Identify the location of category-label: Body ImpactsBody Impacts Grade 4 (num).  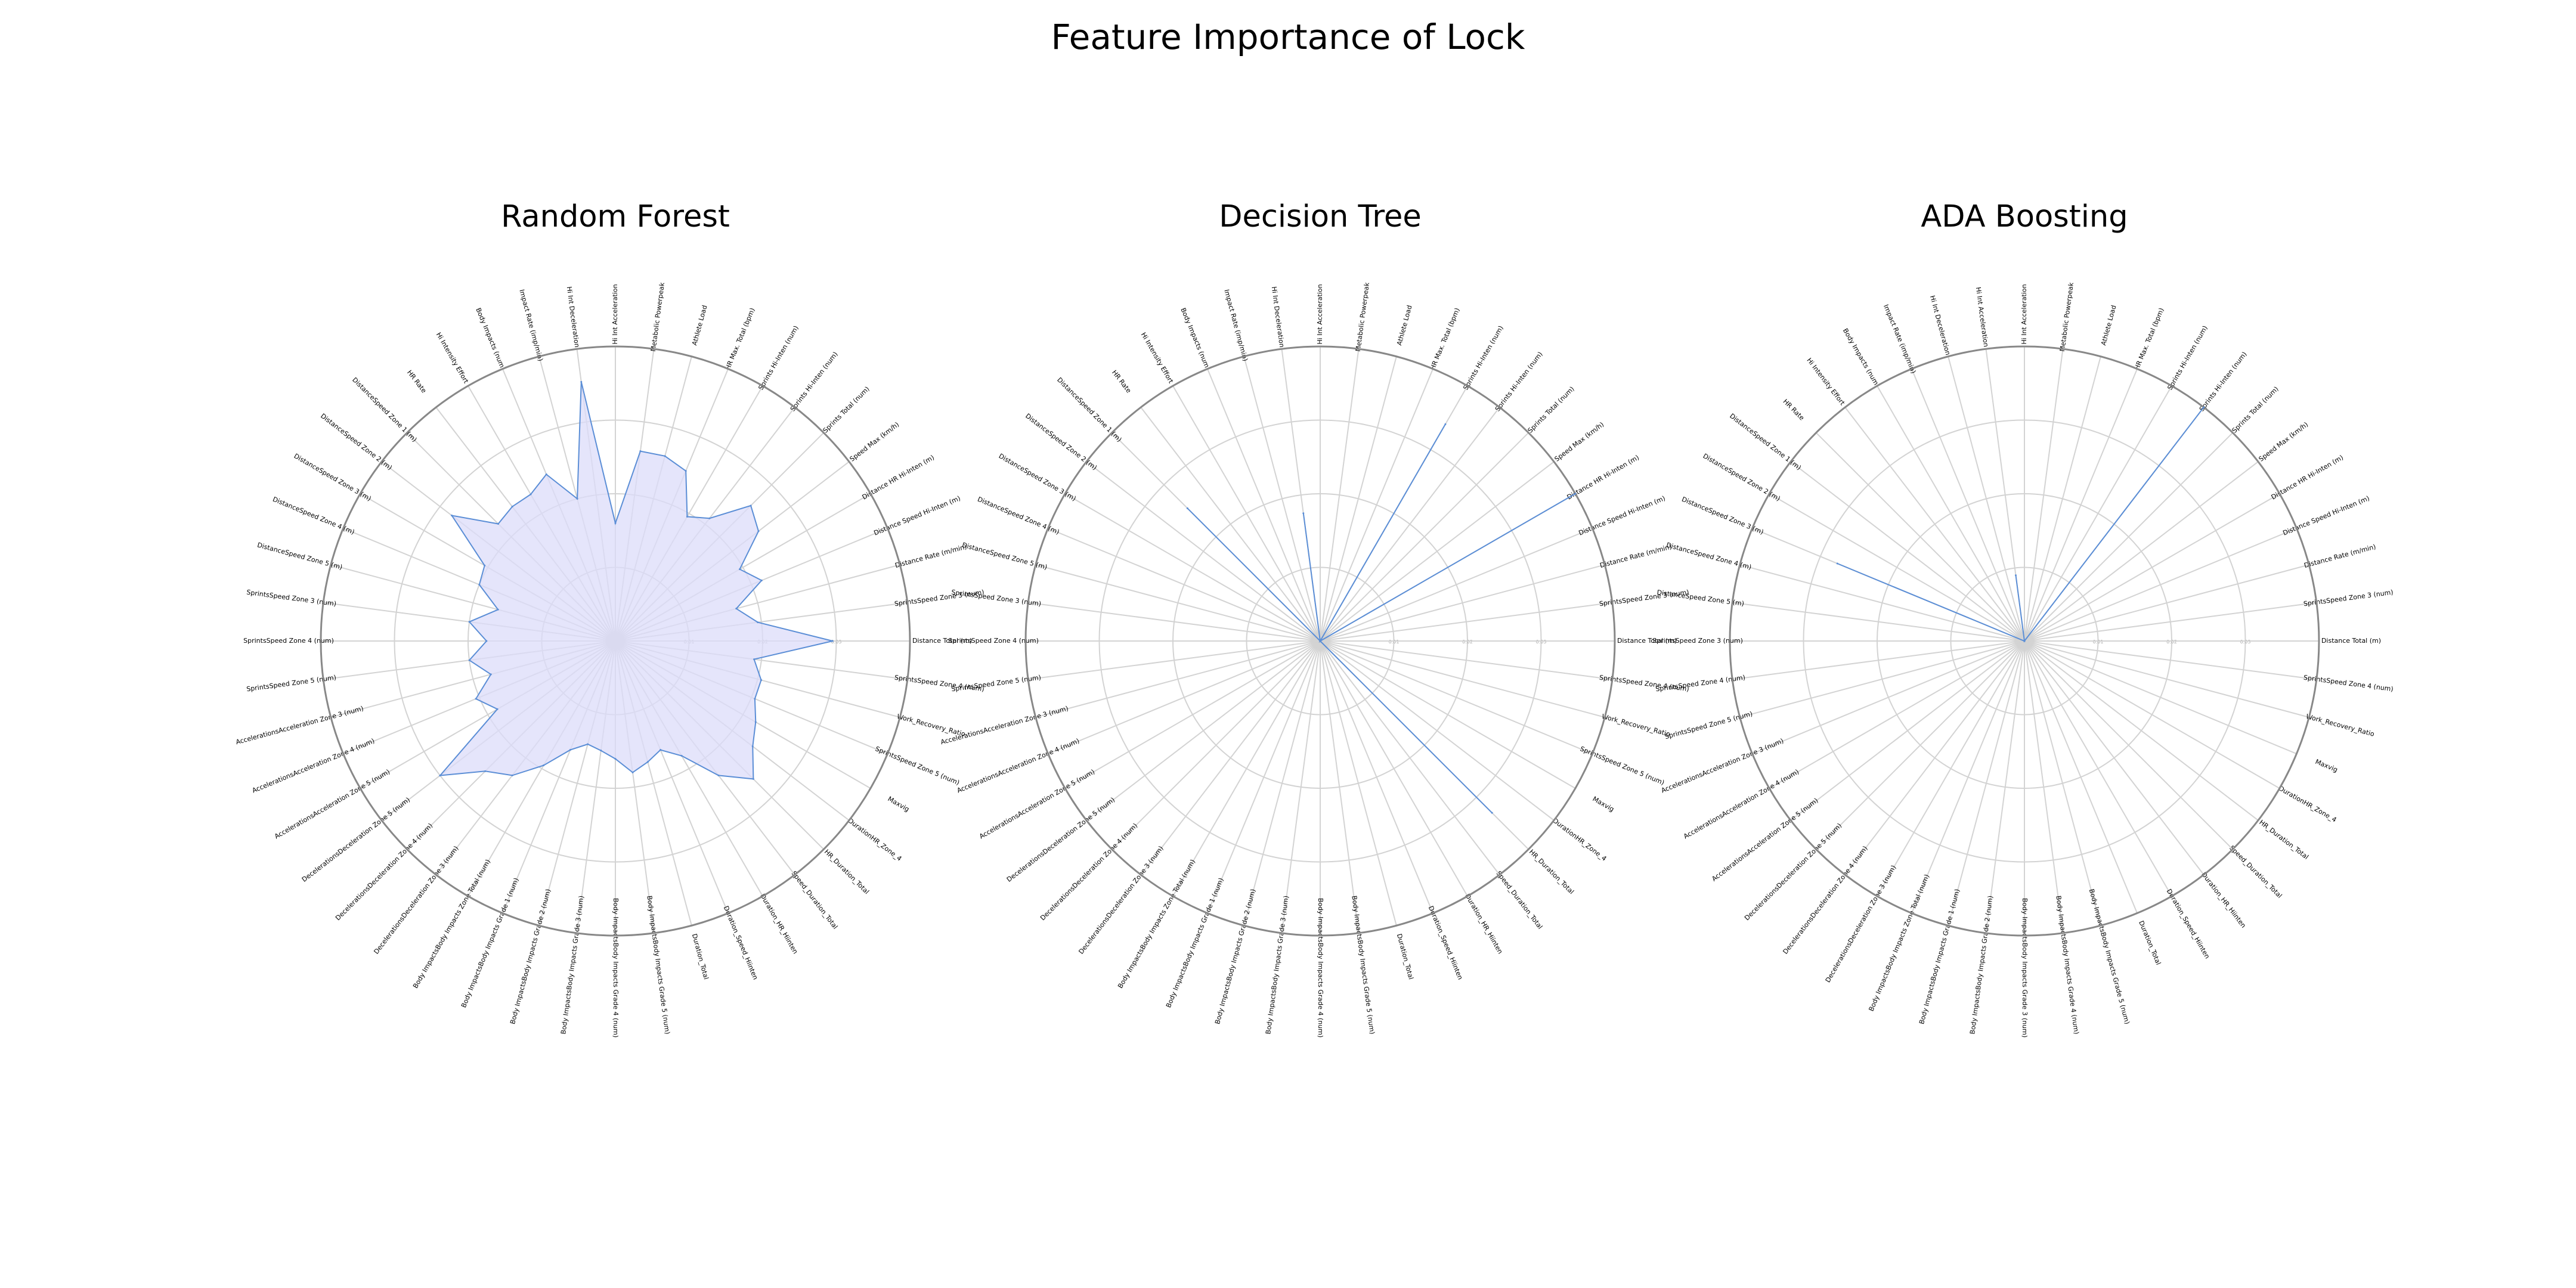
(616, 968).